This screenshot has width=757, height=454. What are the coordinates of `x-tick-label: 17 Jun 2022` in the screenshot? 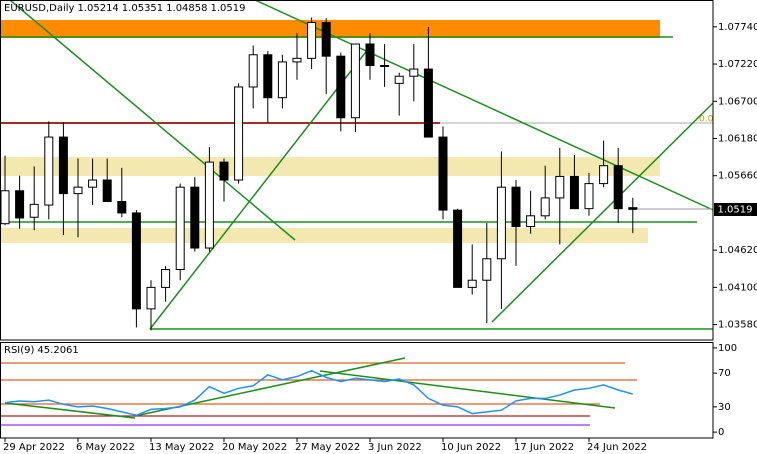 It's located at (544, 447).